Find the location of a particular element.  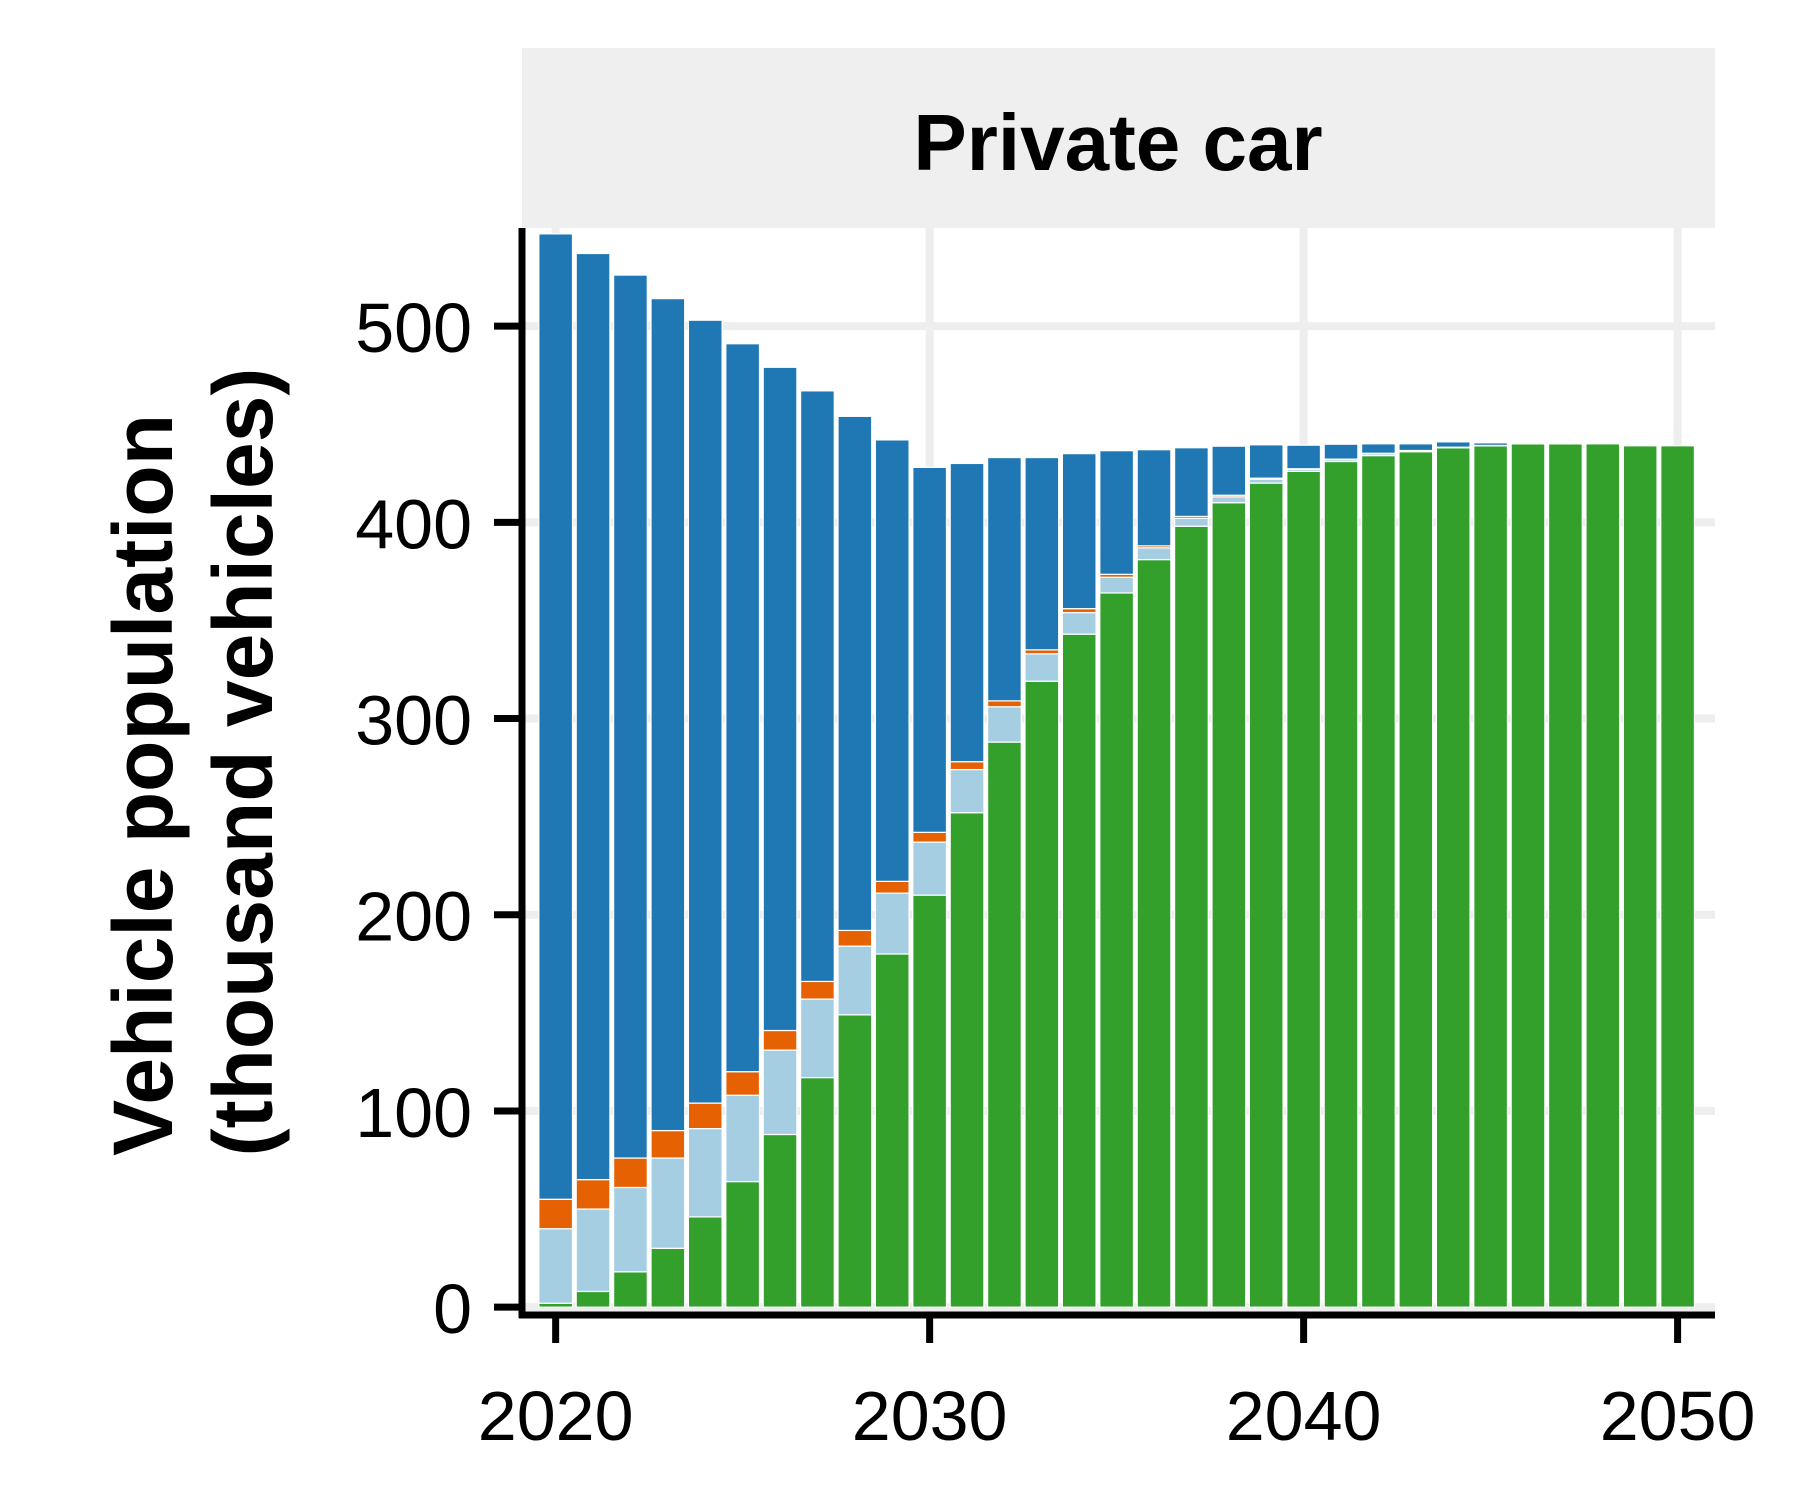

y-axis-title-line1: Vehicle population is located at coordinates (143, 785).